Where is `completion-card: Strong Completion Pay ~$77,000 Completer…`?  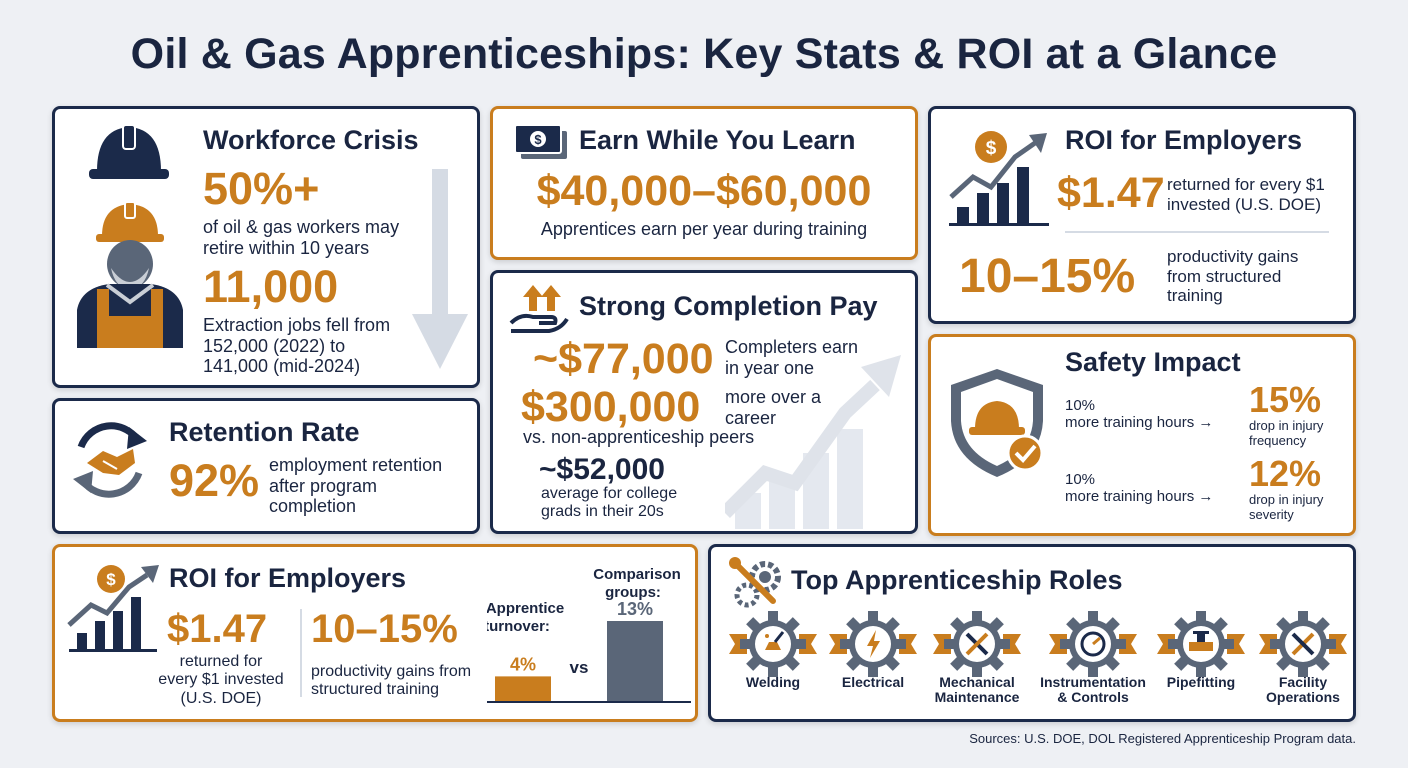 completion-card: Strong Completion Pay ~$77,000 Completer… is located at coordinates (704, 402).